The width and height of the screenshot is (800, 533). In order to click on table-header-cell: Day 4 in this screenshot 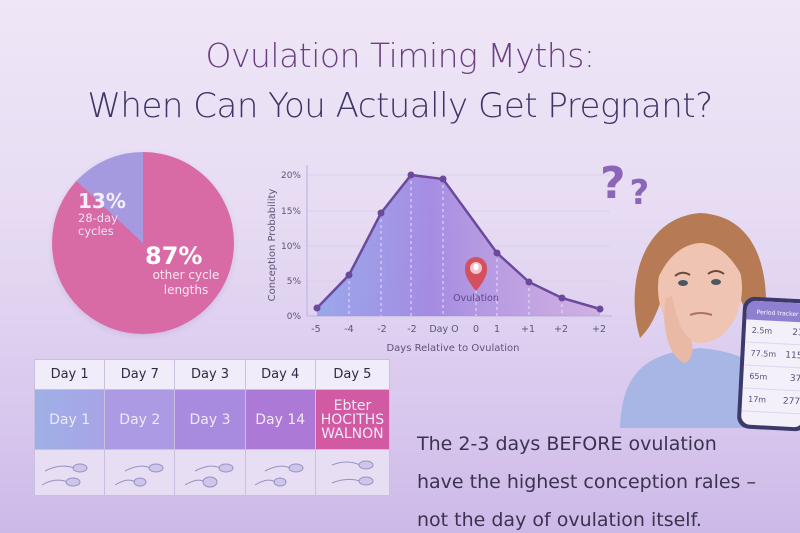, I will do `click(280, 374)`.